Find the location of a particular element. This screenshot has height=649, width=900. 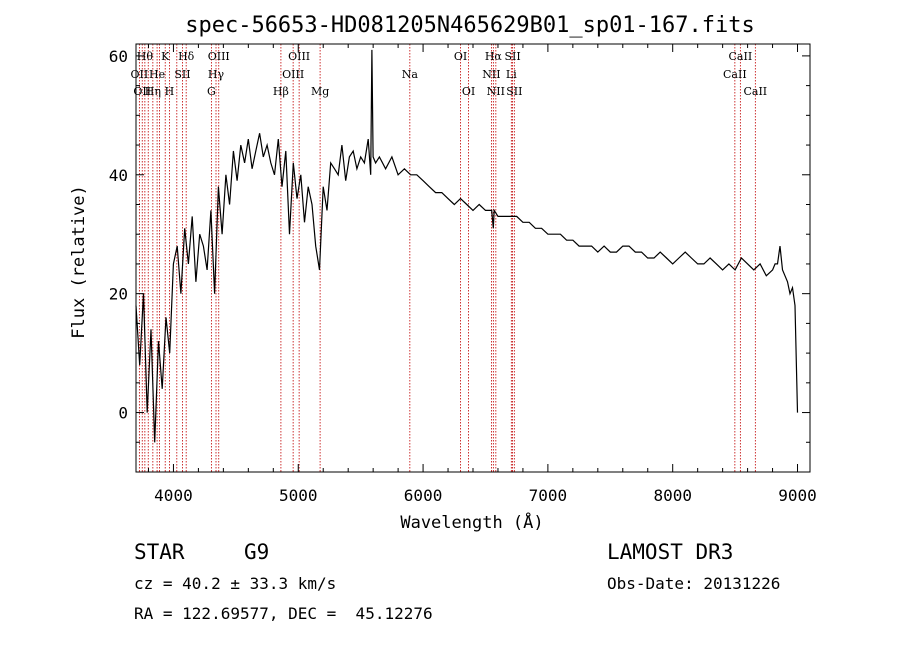

object-class: STAR is located at coordinates (159, 552).